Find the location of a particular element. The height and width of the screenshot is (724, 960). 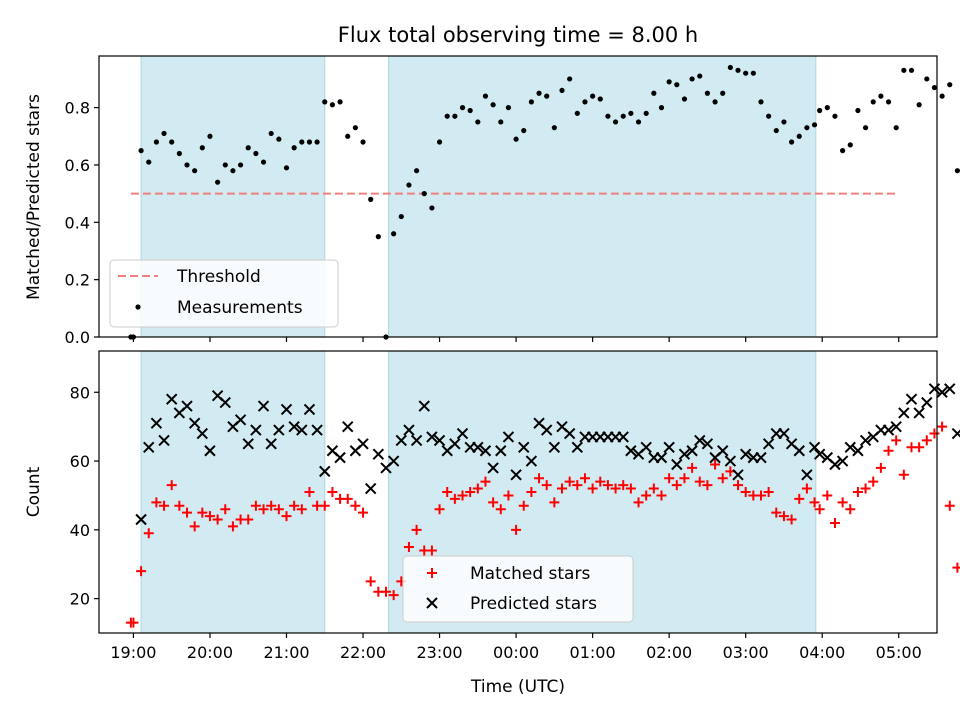

x-tick-label: 01:00 is located at coordinates (593, 652).